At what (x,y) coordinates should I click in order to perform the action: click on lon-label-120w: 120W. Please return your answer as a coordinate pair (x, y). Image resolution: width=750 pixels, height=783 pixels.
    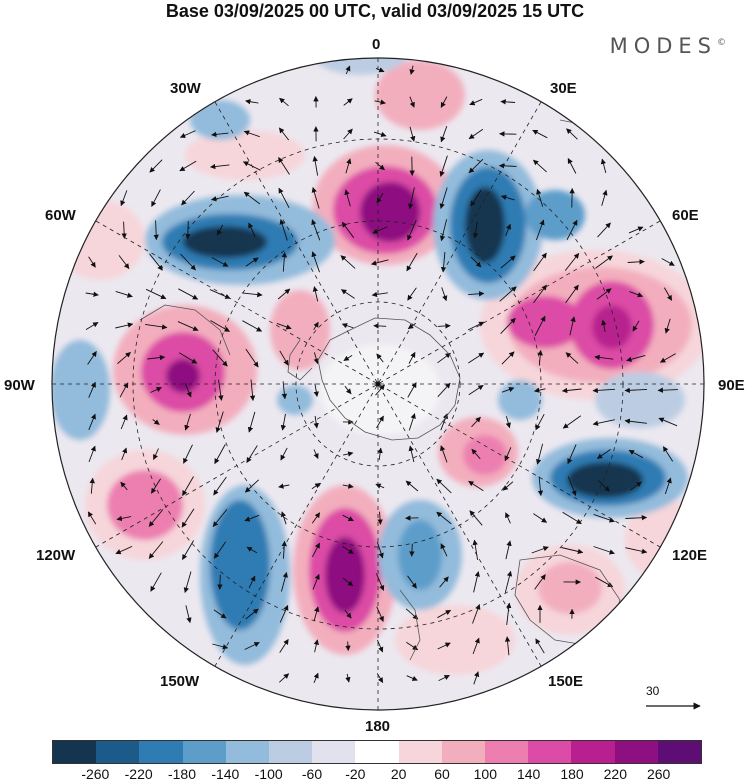
    Looking at the image, I should click on (56, 555).